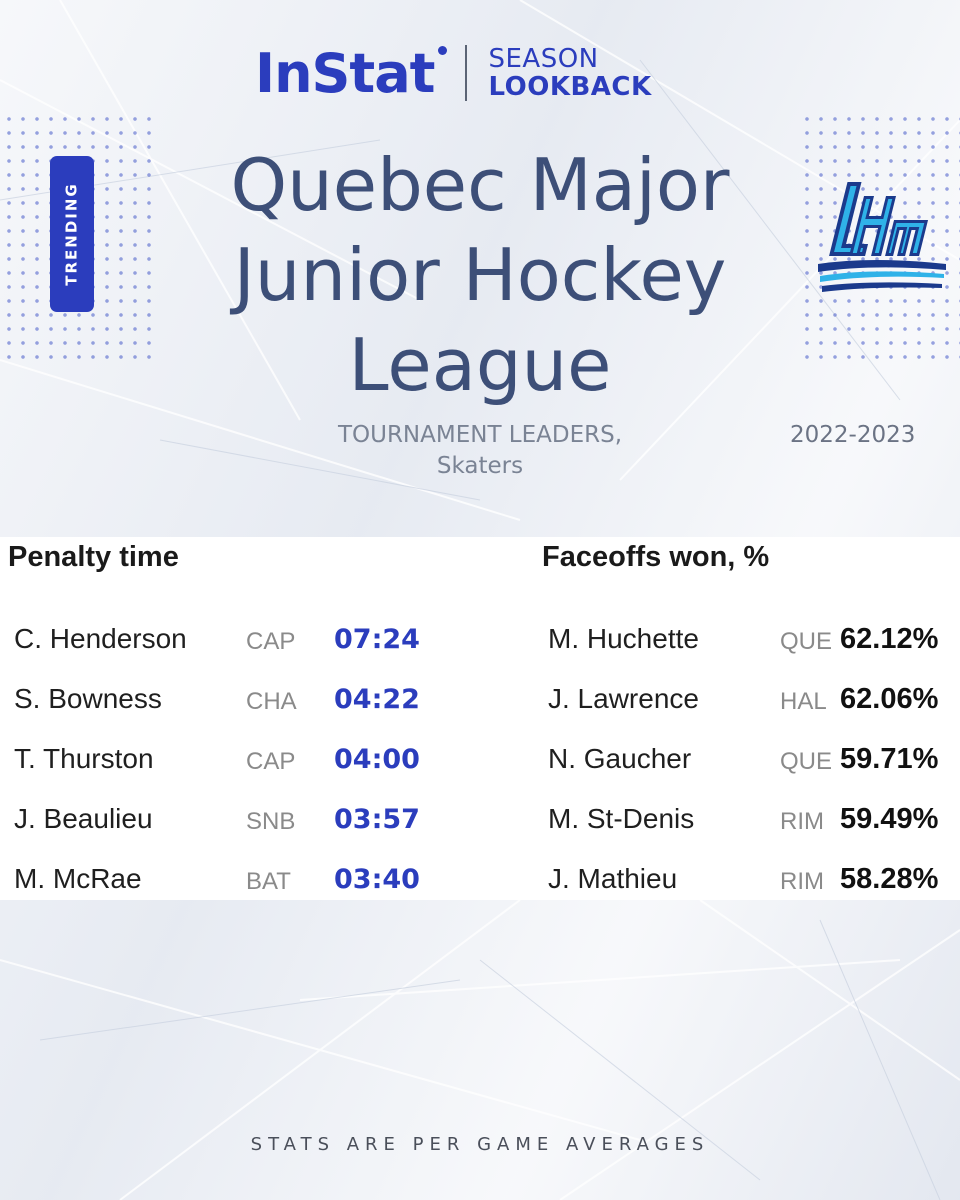  What do you see at coordinates (268, 881) in the screenshot?
I see `team-code: BAT` at bounding box center [268, 881].